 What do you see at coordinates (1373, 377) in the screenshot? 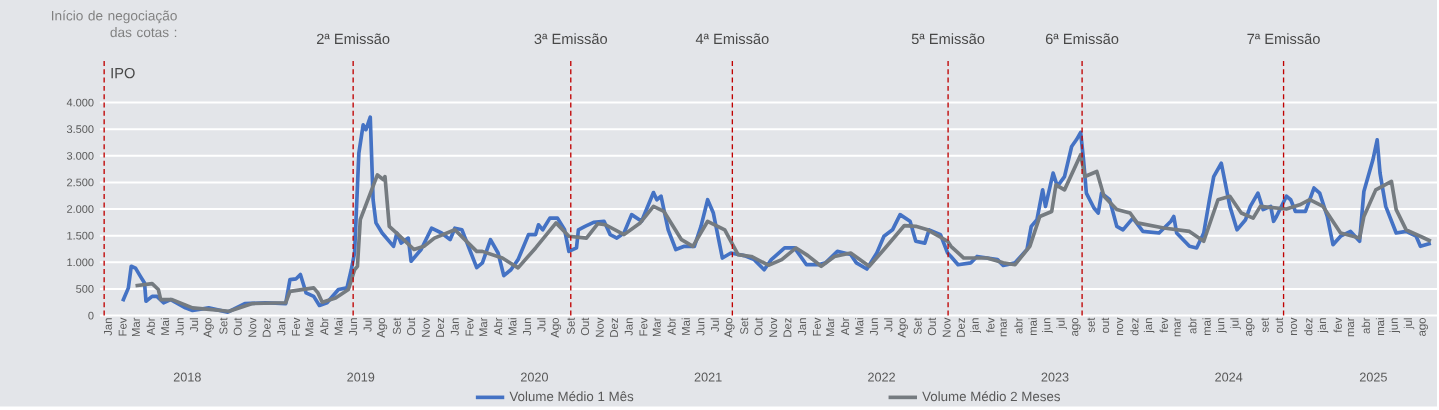
I see `text: 2025` at bounding box center [1373, 377].